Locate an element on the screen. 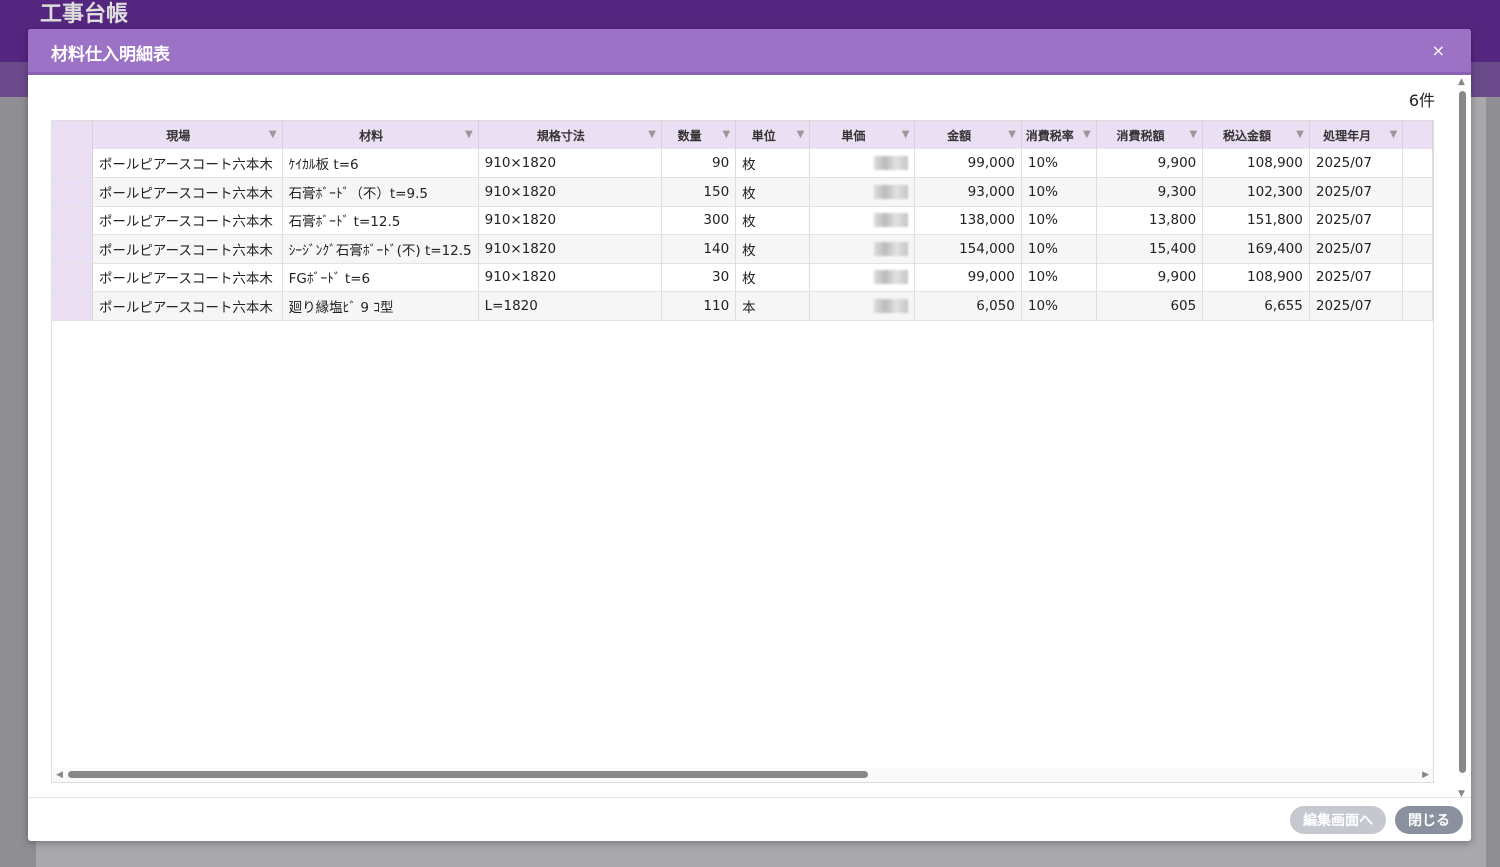 The height and width of the screenshot is (867, 1500). column-header: 材料 ▼ is located at coordinates (380, 135).